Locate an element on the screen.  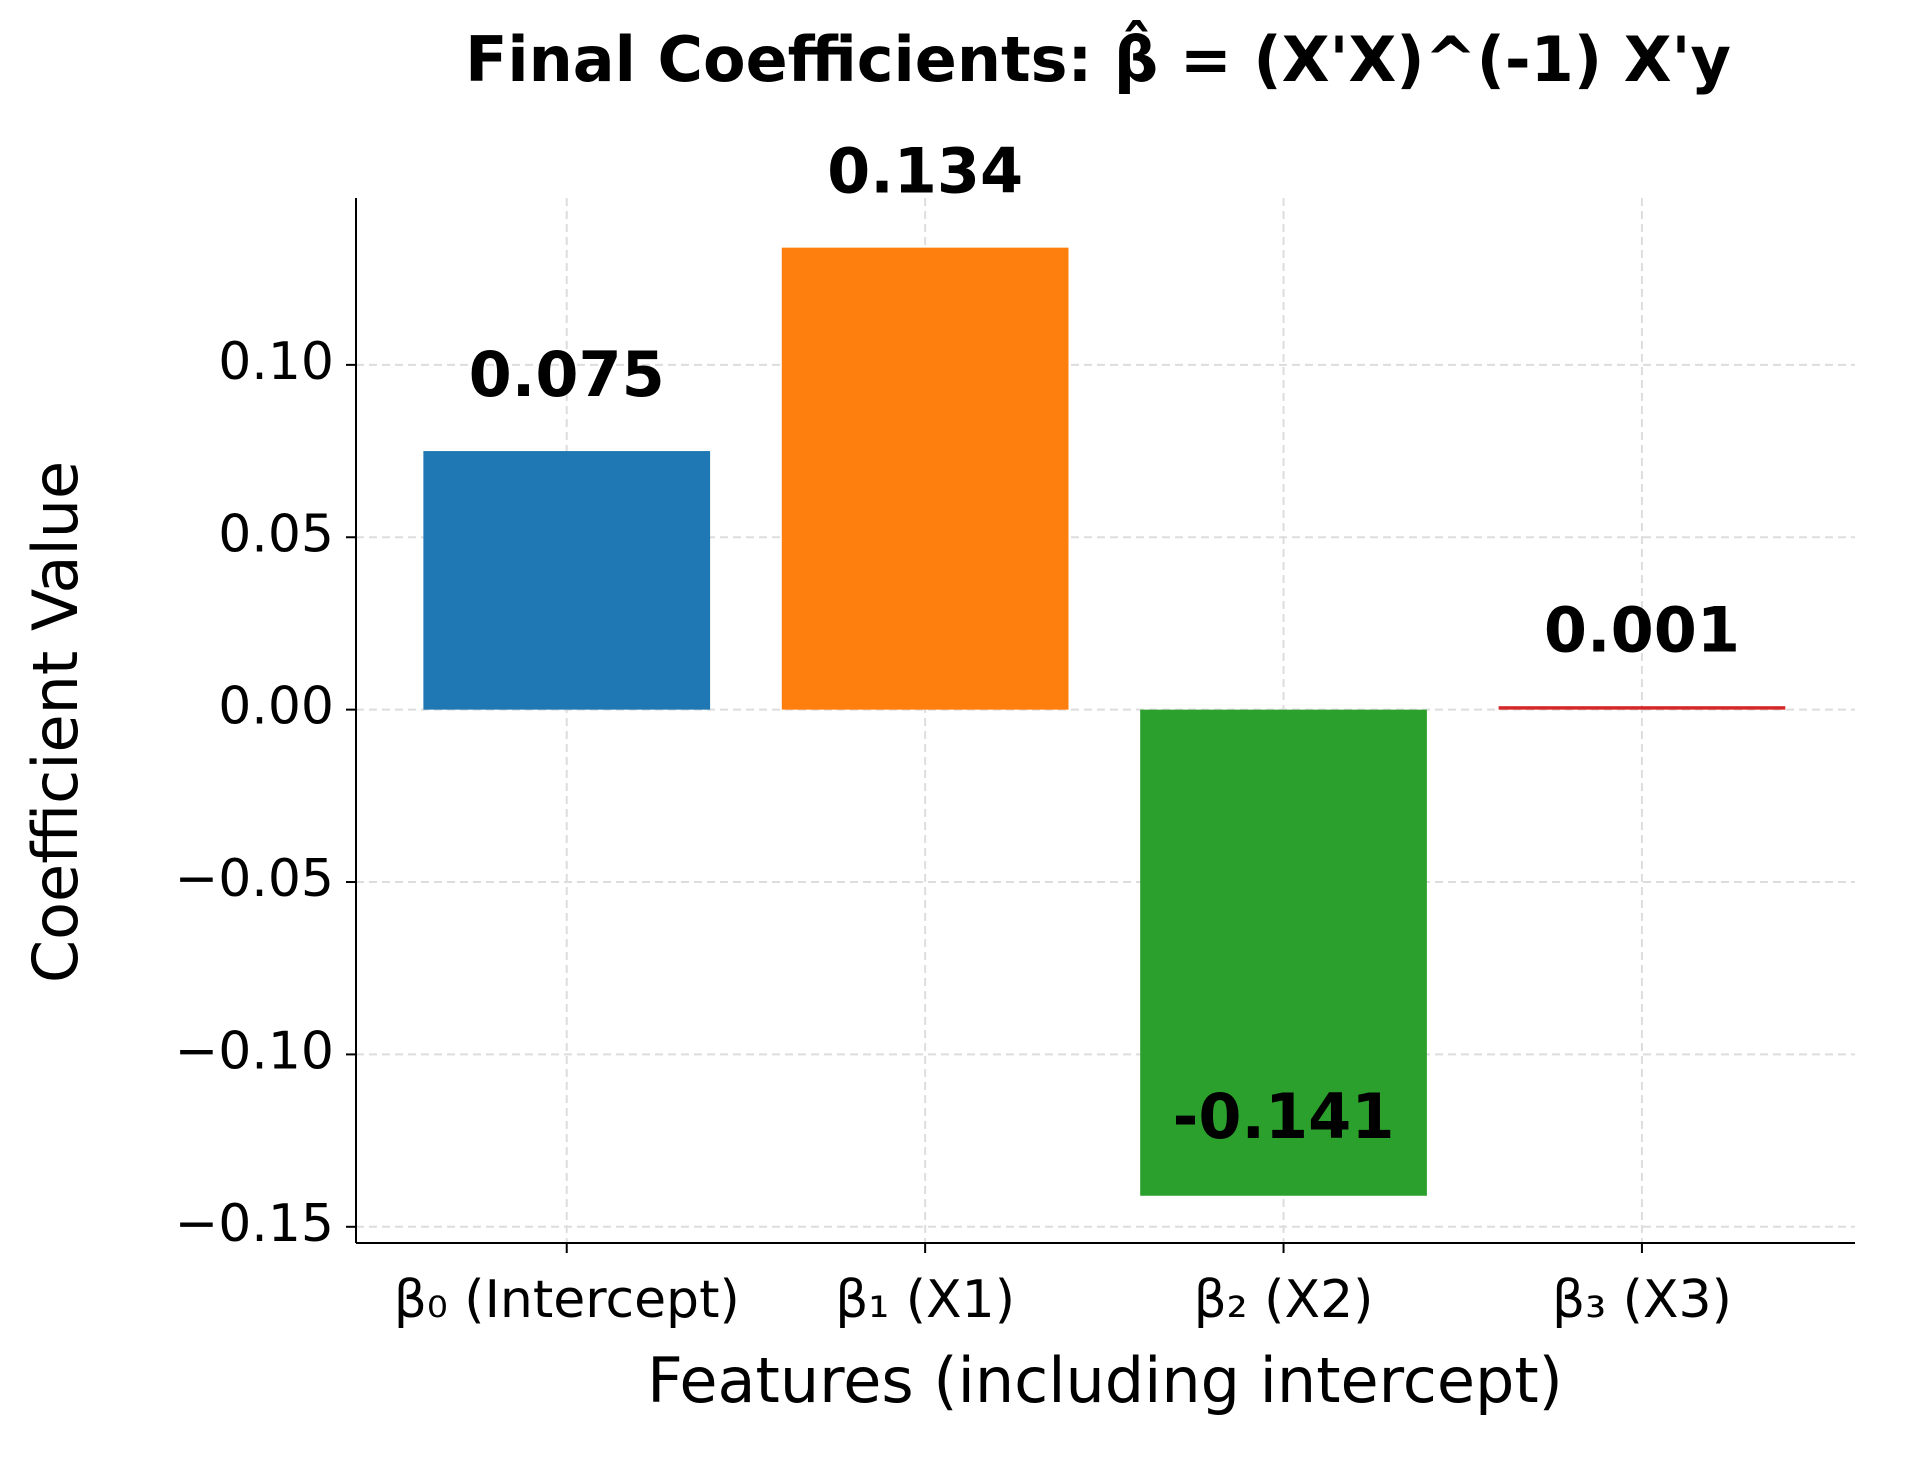
y-tick-label: 0.10 is located at coordinates (276, 362).